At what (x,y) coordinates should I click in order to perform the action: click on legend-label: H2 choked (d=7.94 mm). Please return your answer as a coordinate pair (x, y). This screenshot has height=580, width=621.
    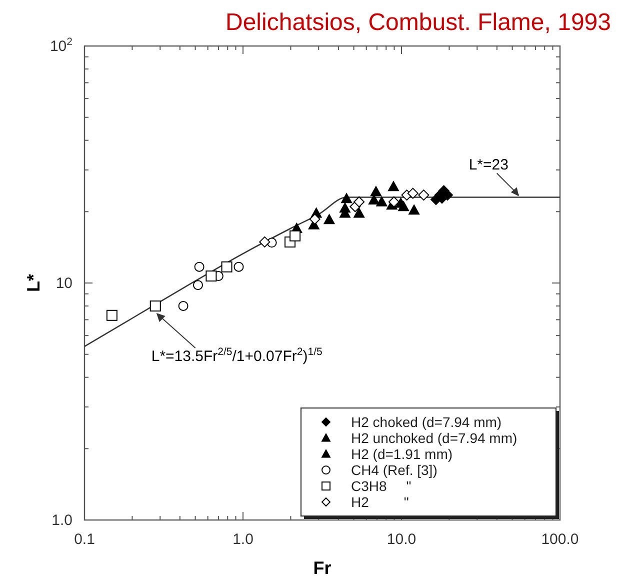
    Looking at the image, I should click on (426, 422).